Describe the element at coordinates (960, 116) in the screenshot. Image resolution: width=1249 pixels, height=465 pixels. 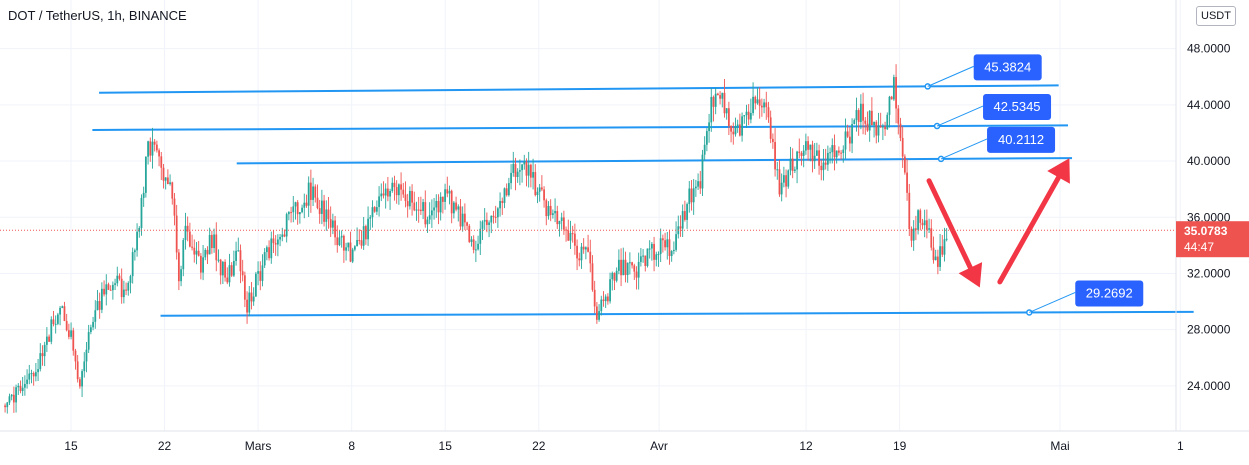
I see `callout-line` at that location.